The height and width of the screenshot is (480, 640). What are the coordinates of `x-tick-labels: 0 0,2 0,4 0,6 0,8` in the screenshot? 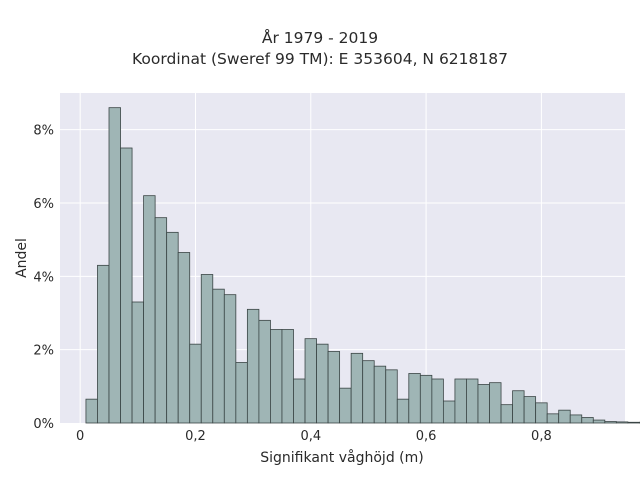 It's located at (314, 436).